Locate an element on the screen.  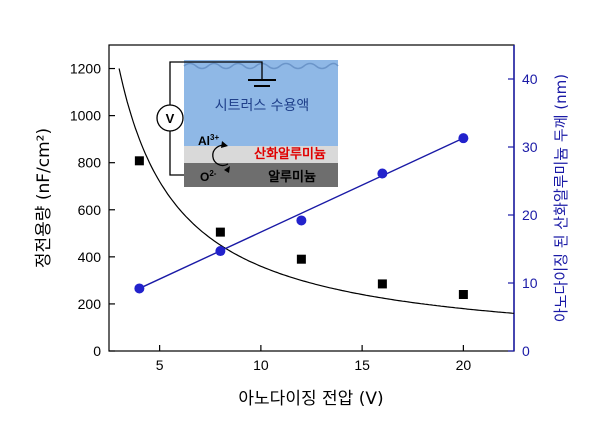
y-right-tick-label: 20 is located at coordinates (530, 215).